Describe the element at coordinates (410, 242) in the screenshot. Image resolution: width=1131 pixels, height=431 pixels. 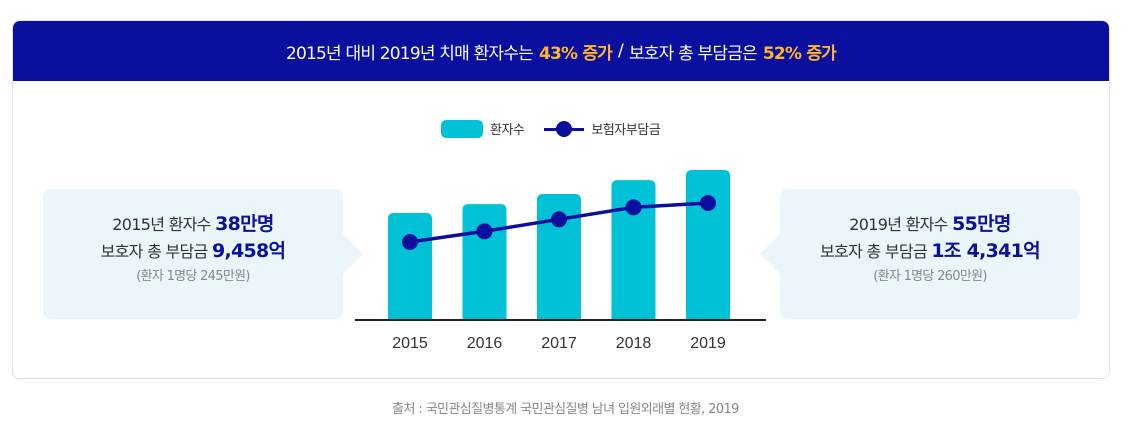
I see `line-point-2015` at that location.